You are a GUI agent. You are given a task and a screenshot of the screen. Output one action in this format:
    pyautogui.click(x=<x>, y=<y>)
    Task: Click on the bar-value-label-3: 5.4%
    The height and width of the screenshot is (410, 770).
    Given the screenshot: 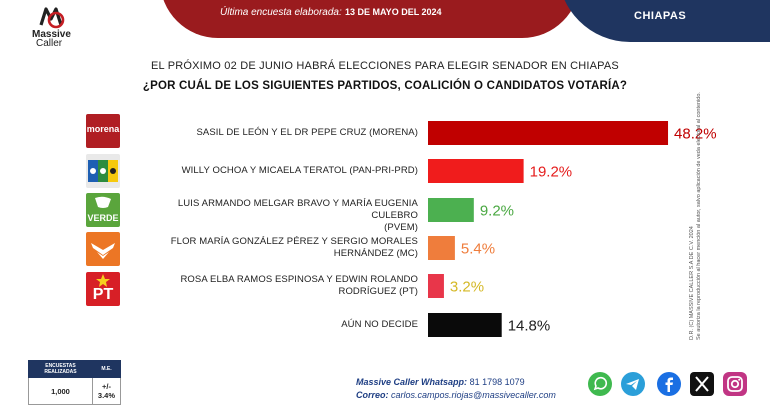 What is the action you would take?
    pyautogui.click(x=478, y=249)
    